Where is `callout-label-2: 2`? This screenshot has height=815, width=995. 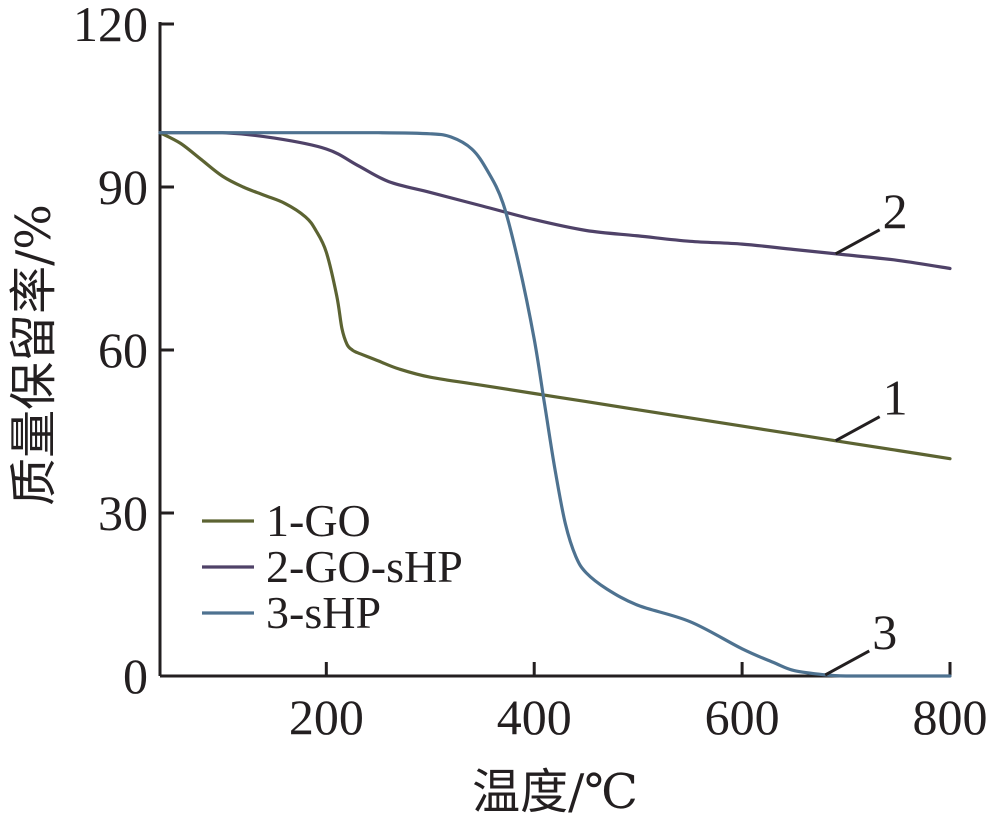 callout-label-2: 2 is located at coordinates (895, 211).